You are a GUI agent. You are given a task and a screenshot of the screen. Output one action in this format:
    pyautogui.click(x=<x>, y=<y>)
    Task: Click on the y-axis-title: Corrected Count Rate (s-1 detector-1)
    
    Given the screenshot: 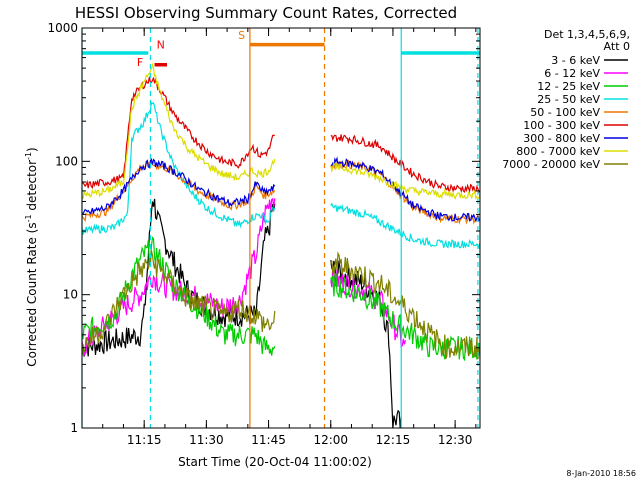 What is the action you would take?
    pyautogui.click(x=31, y=256)
    